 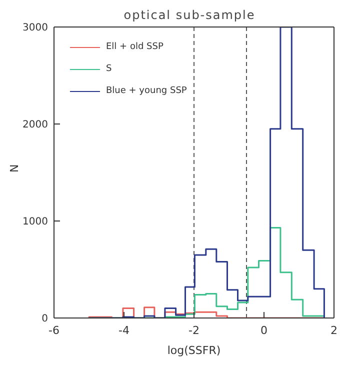 What do you see at coordinates (124, 330) in the screenshot?
I see `x-tick-label: -4` at bounding box center [124, 330].